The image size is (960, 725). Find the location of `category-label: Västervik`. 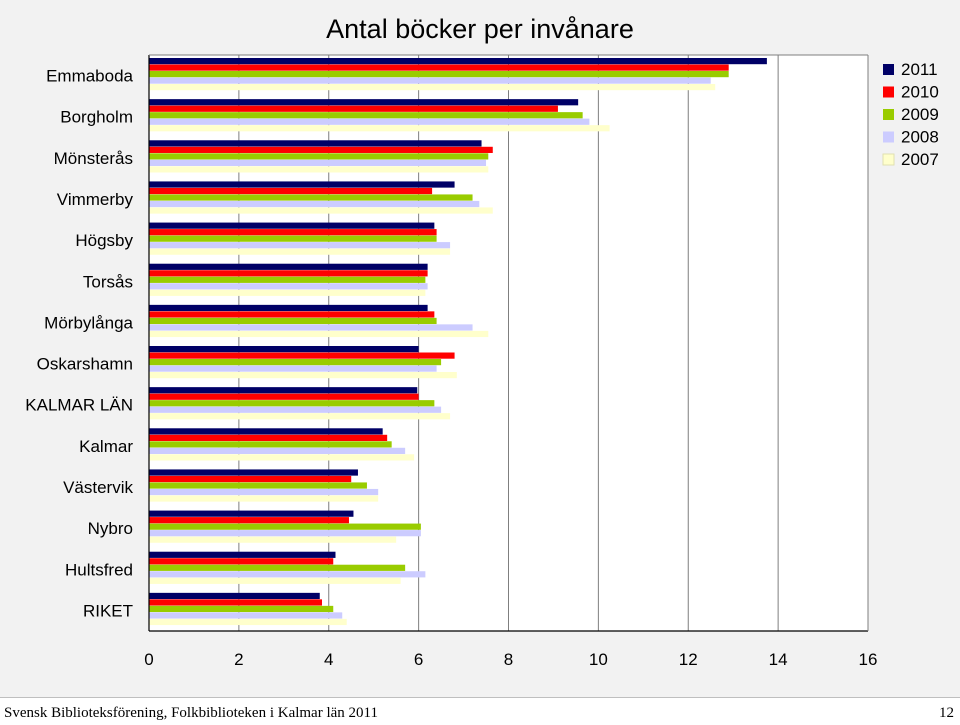

category-label: Västervik is located at coordinates (98, 487).